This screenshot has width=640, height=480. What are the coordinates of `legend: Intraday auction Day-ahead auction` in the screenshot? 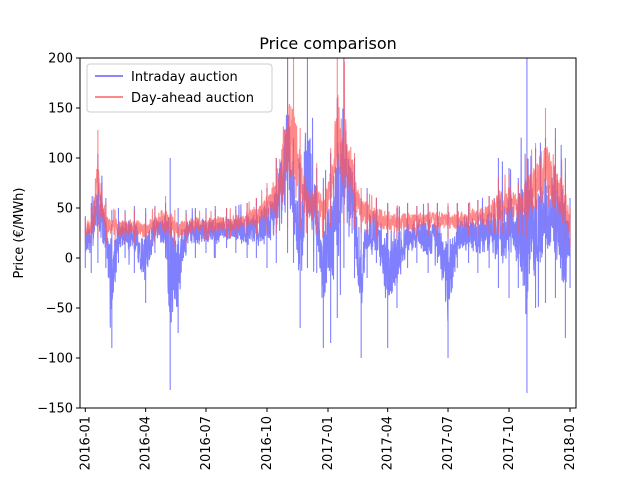 It's located at (179, 88).